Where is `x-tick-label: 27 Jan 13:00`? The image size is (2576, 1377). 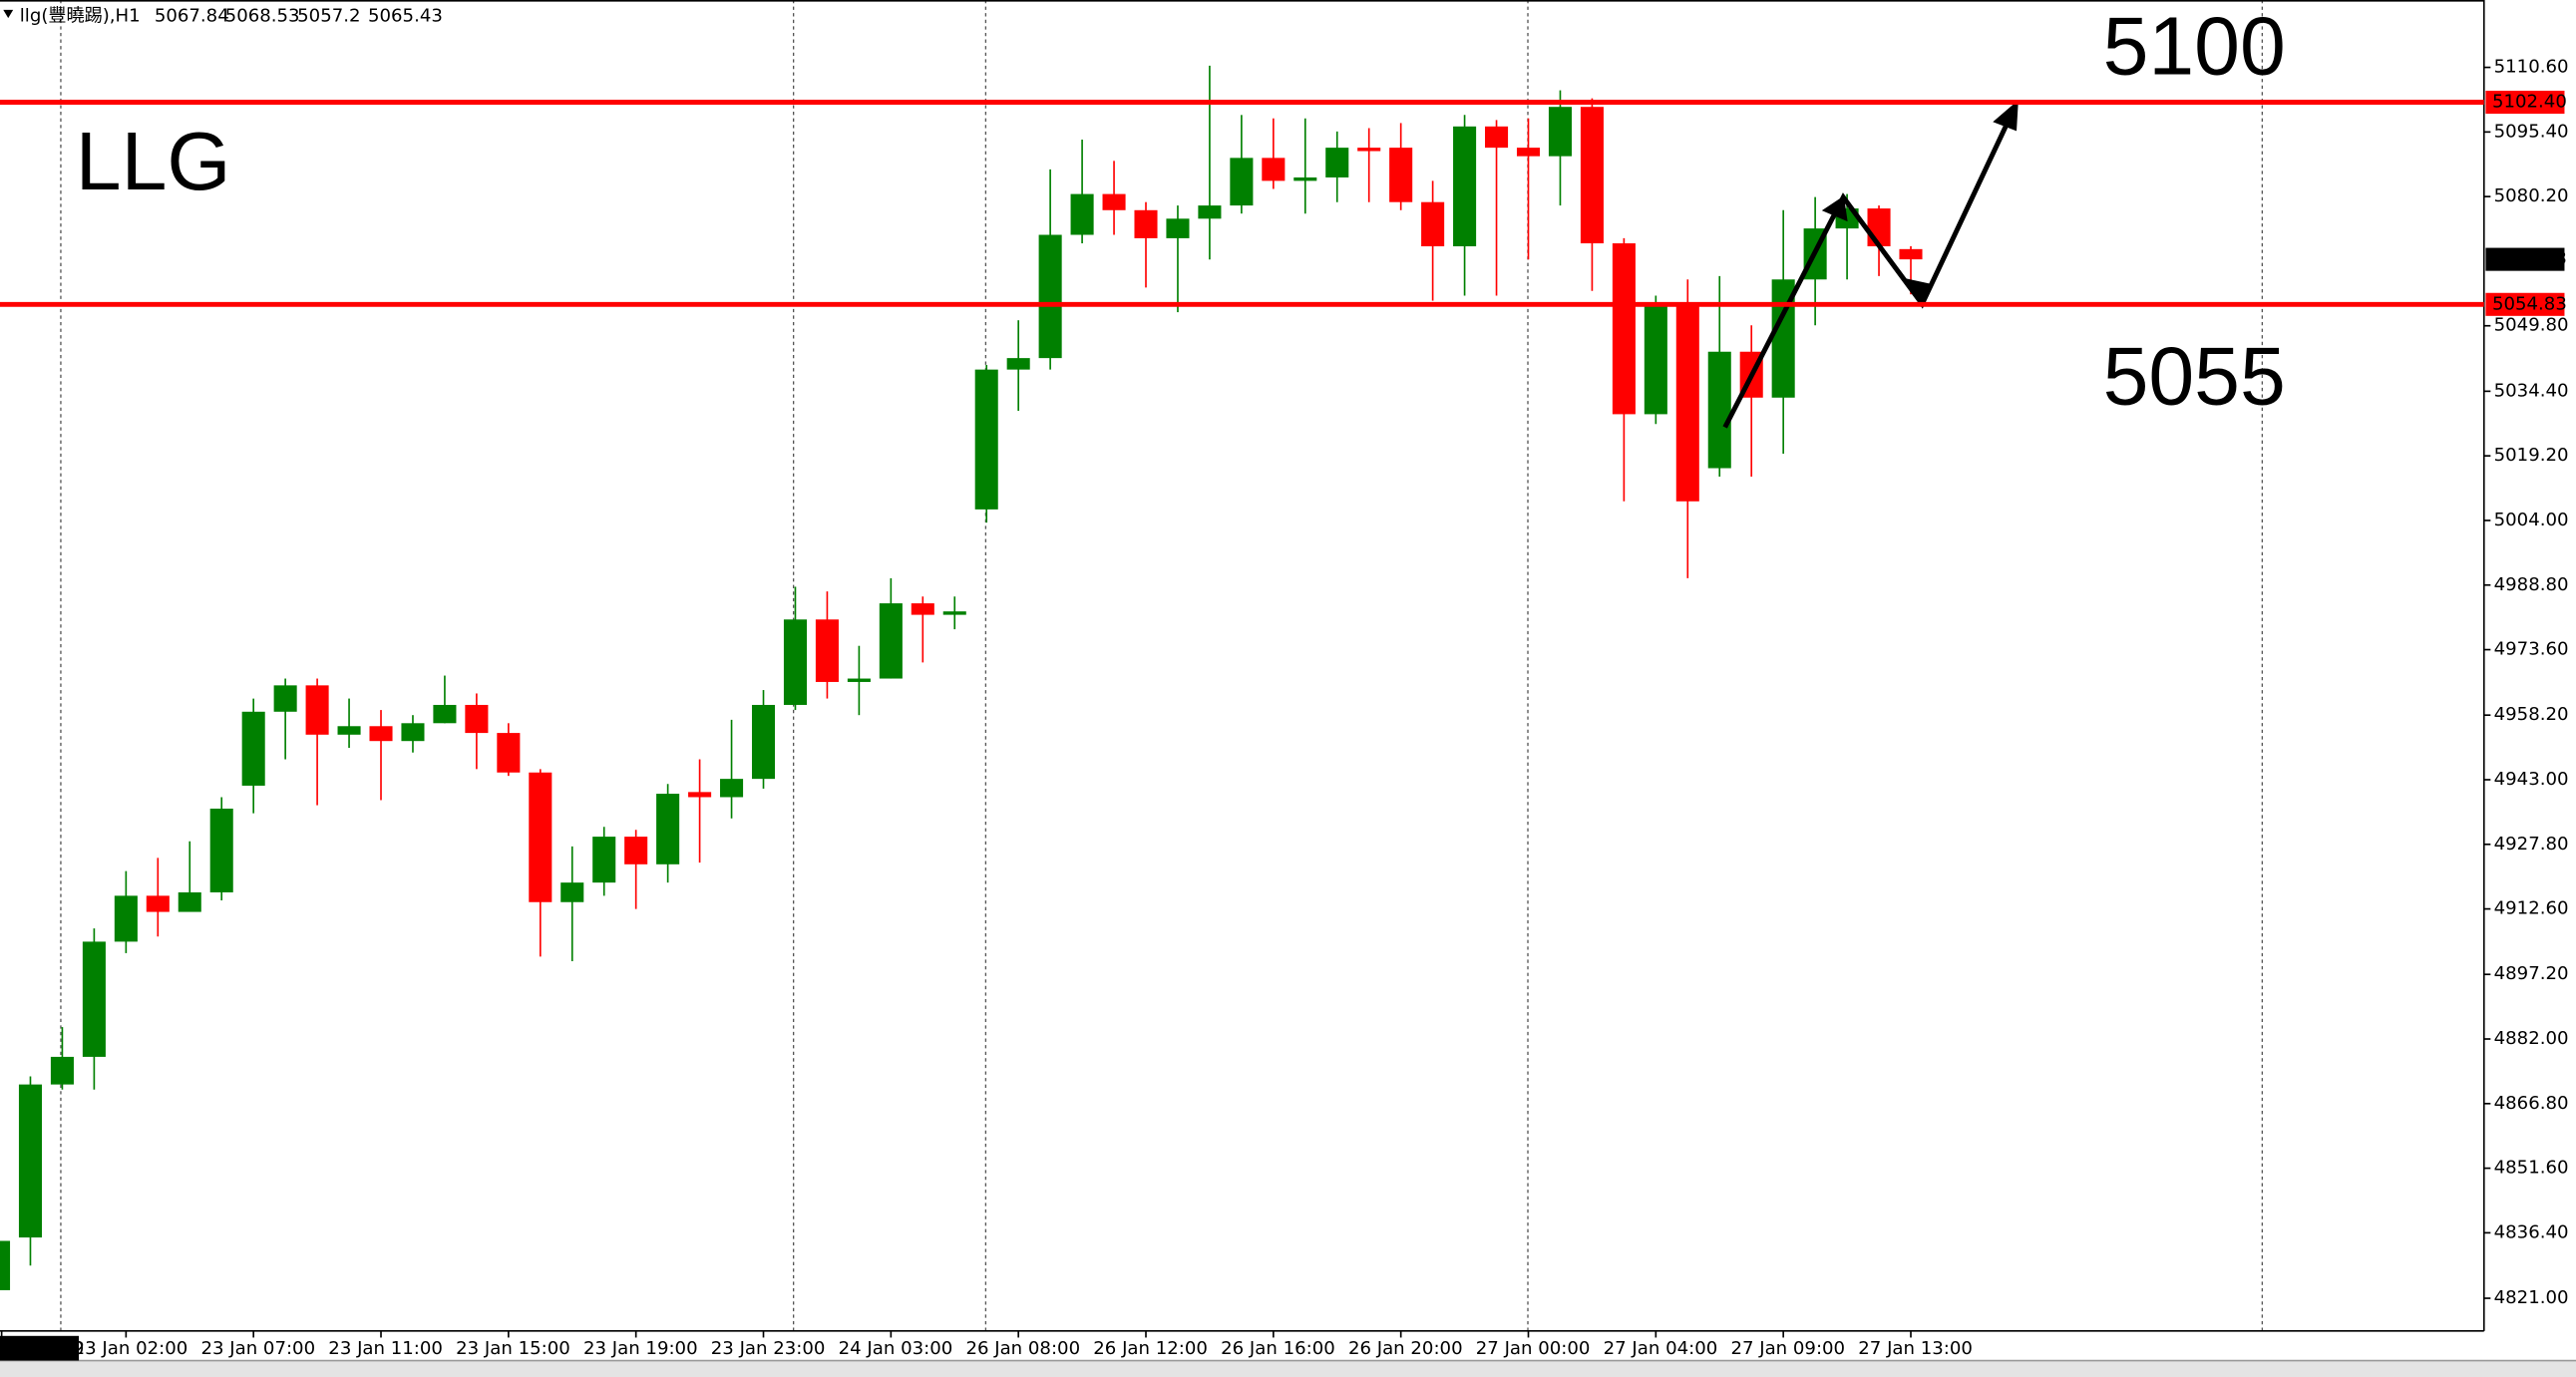
x-tick-label: 27 Jan 13:00 is located at coordinates (1916, 1348).